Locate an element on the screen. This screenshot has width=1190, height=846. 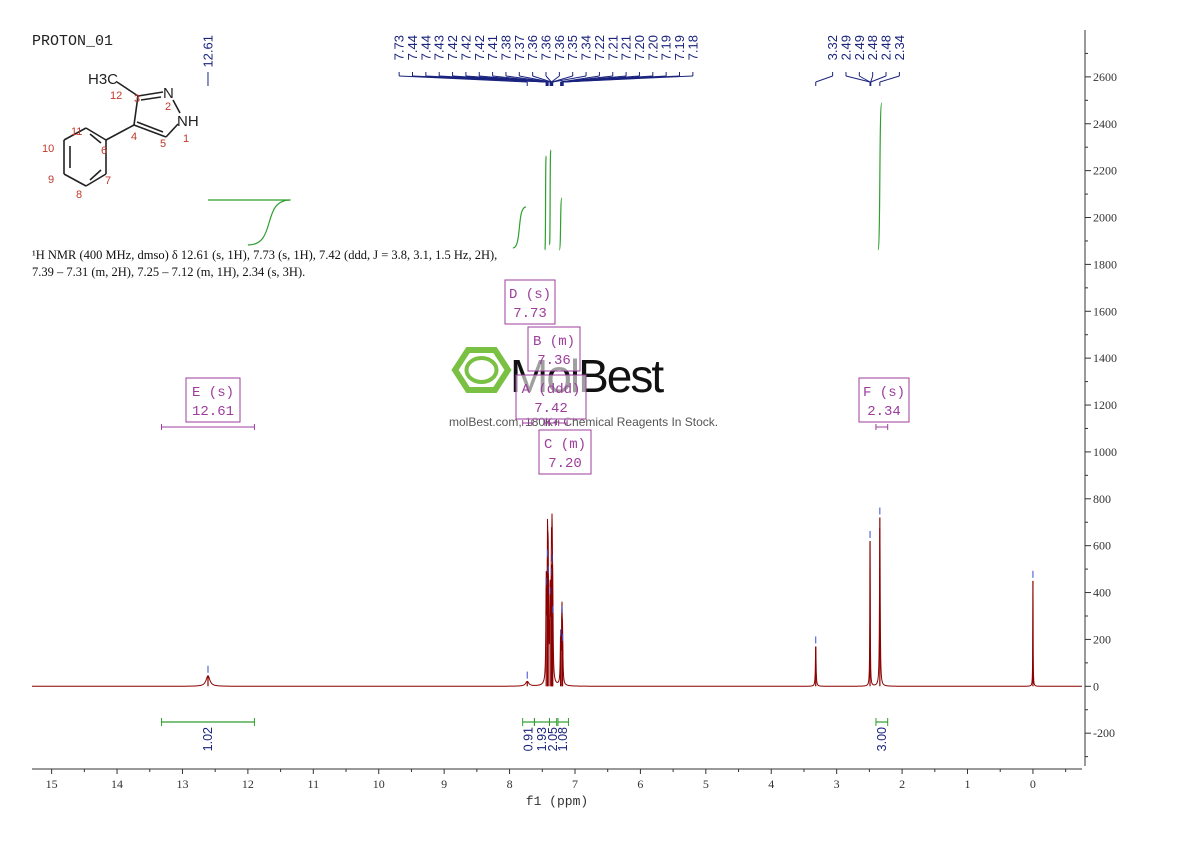
atom-number-12: 12 is located at coordinates (116, 96).